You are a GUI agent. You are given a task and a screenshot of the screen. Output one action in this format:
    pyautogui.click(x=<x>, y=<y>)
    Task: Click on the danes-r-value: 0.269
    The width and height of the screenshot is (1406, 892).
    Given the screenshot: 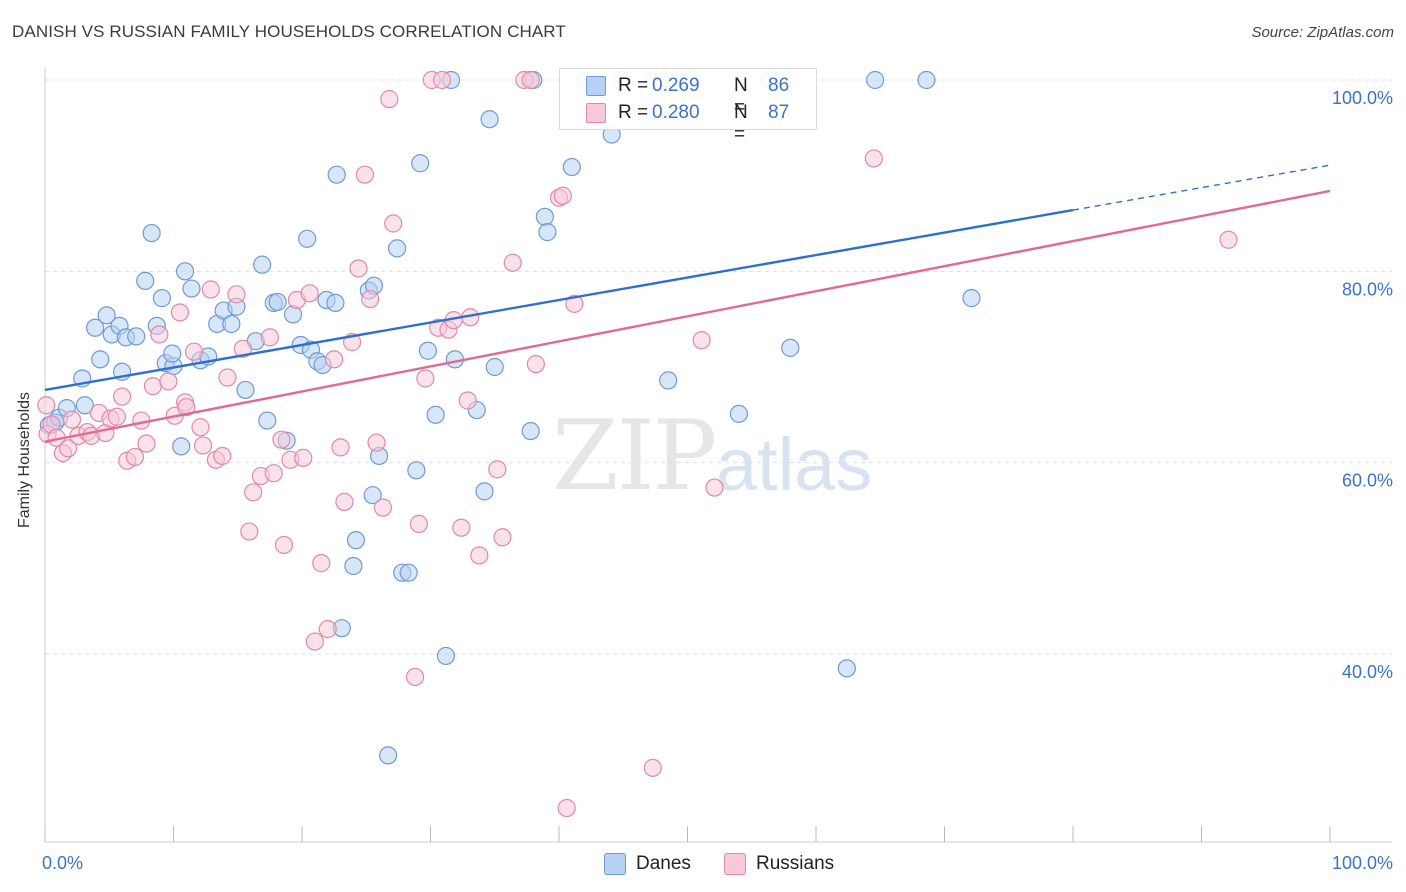 What is the action you would take?
    pyautogui.click(x=676, y=85)
    